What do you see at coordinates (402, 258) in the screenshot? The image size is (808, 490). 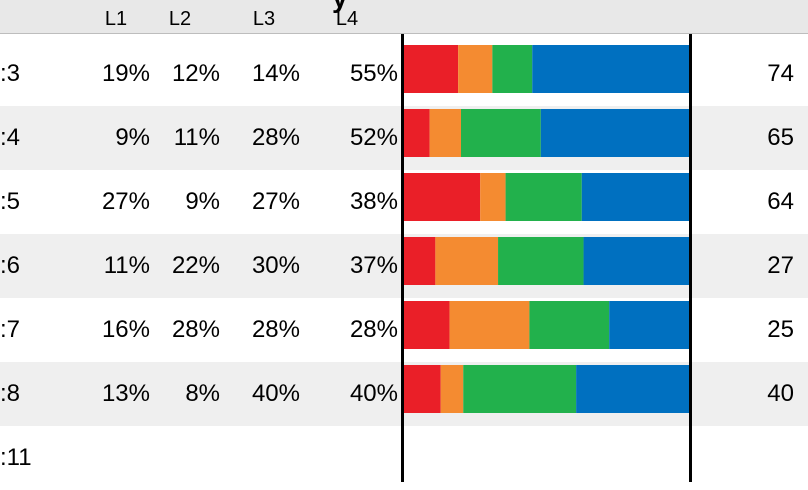 I see `bar-area-left-border` at bounding box center [402, 258].